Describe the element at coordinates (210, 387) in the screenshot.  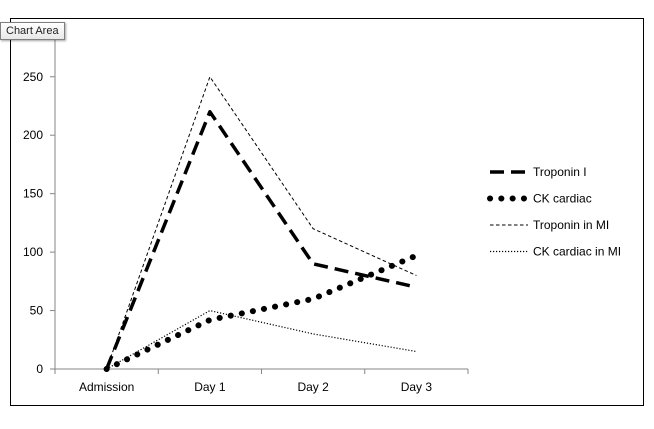
I see `x-tick-label: Day 1` at that location.